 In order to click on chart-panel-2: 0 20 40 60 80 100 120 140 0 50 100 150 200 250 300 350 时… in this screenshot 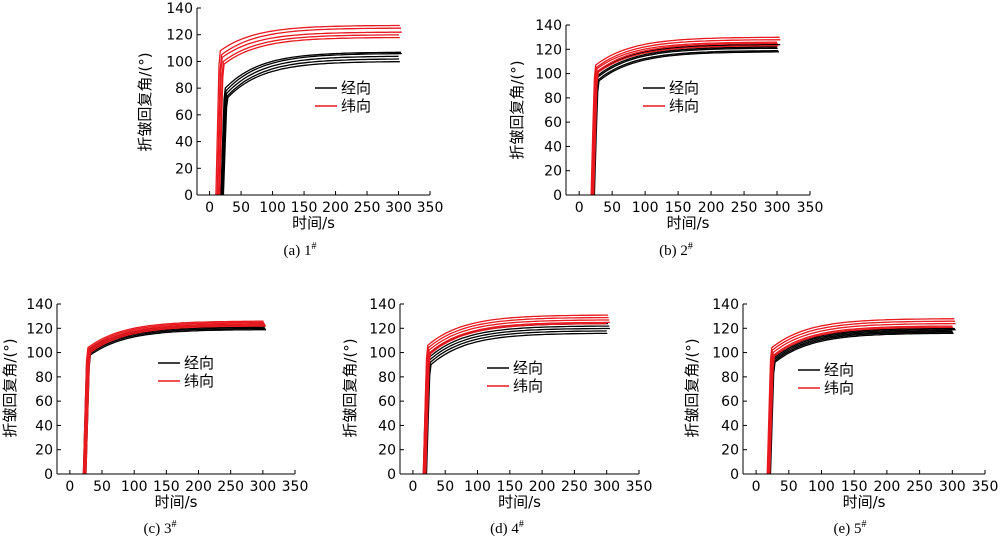, I will do `click(665, 138)`.